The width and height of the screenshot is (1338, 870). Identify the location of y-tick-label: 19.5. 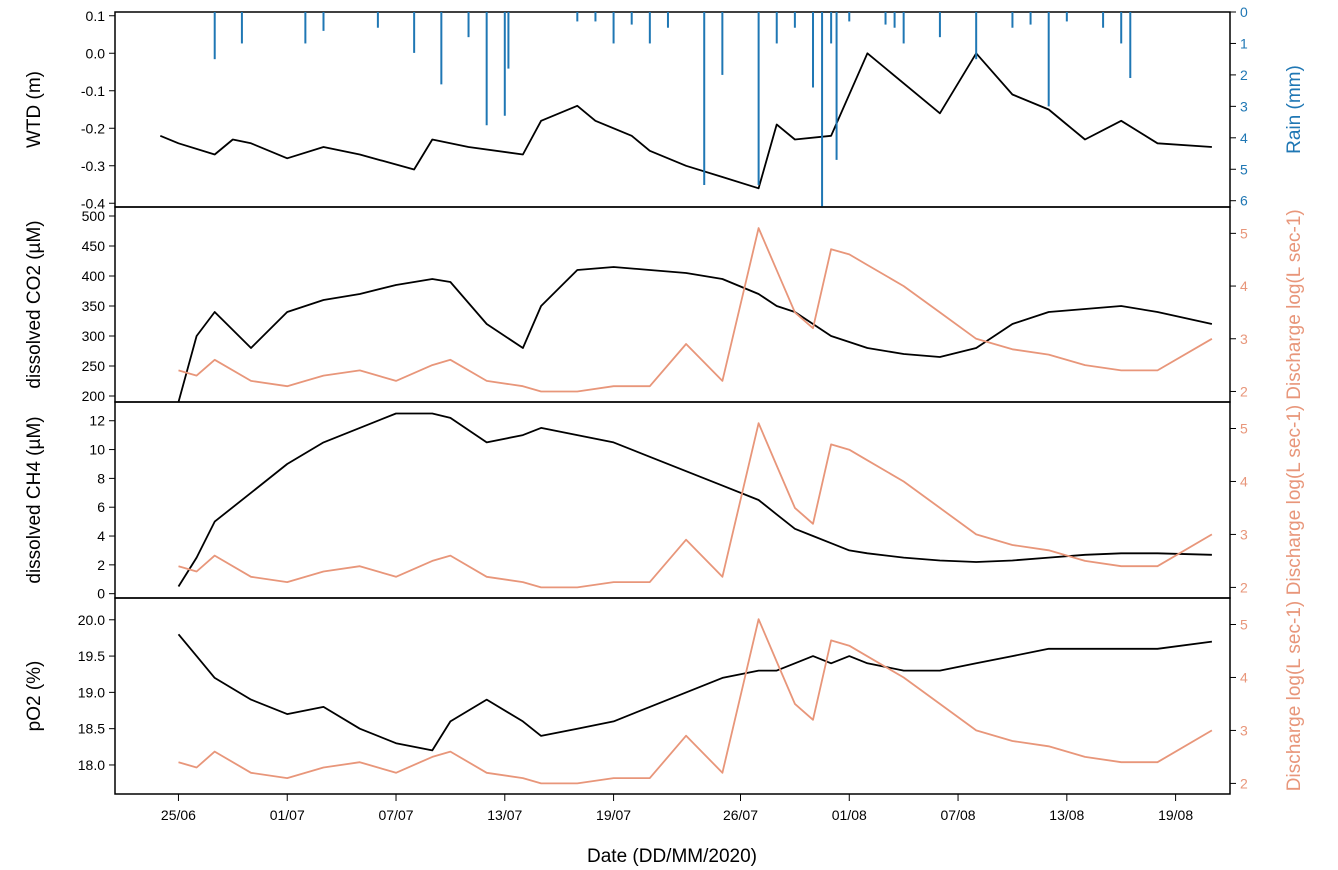
(91, 656).